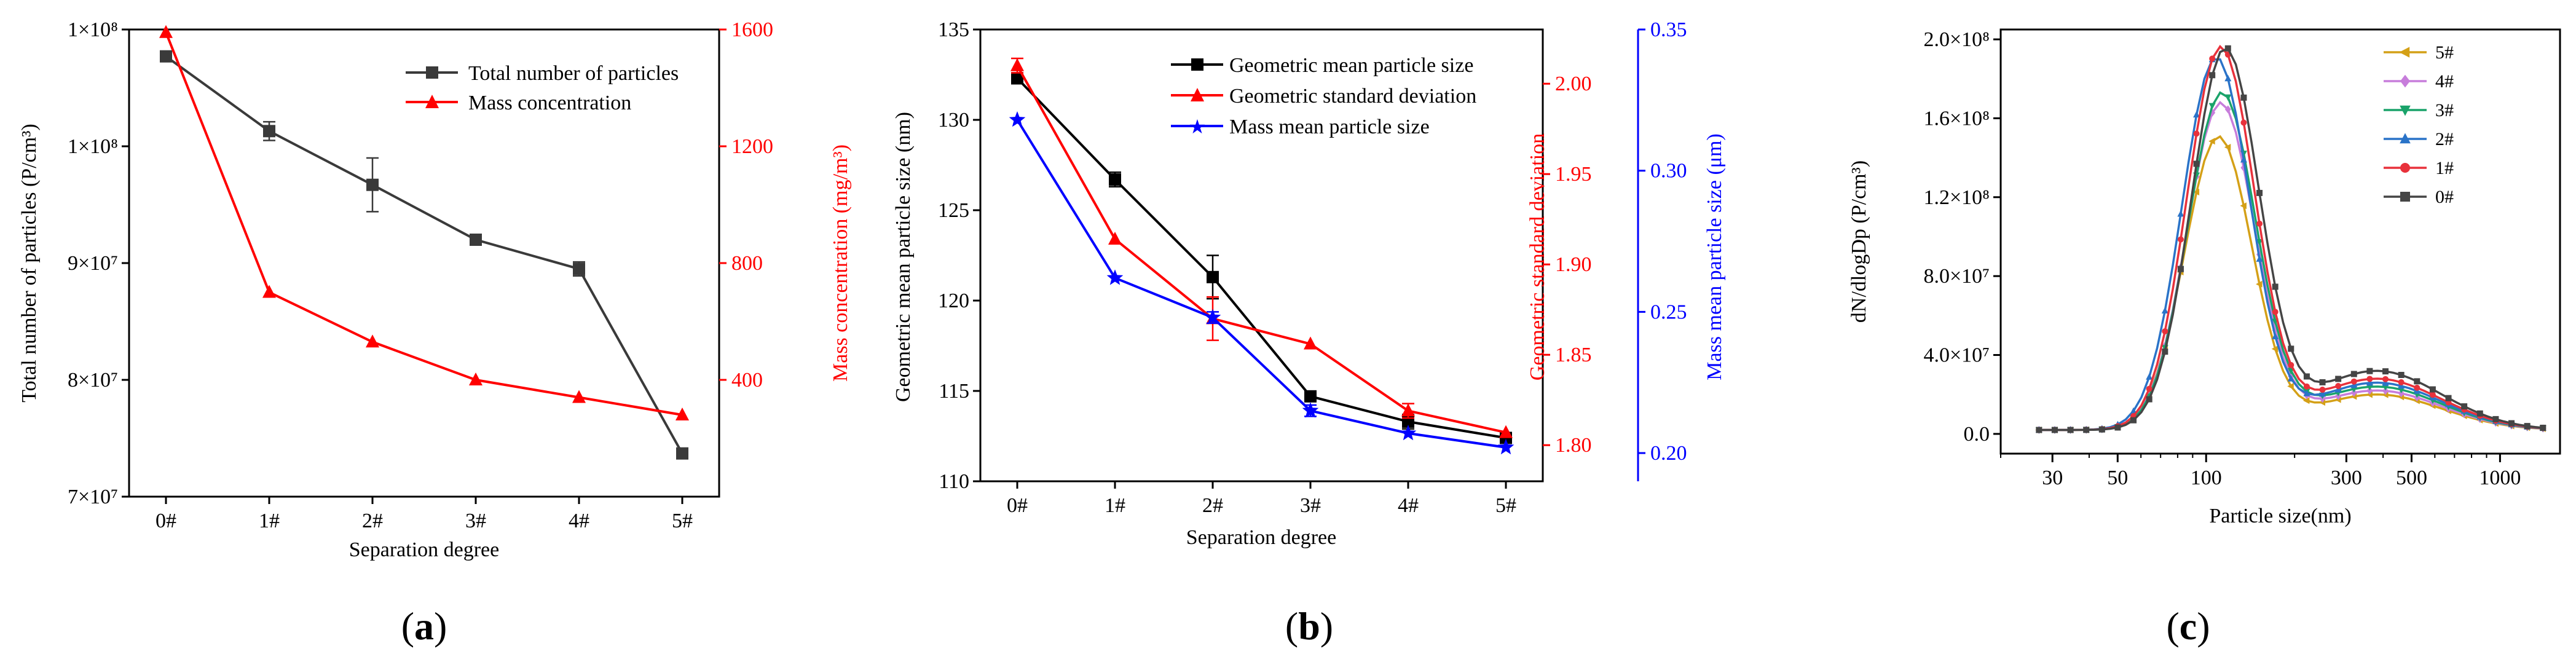  Describe the element at coordinates (2118, 478) in the screenshot. I see `x-tick-label: 50` at that location.